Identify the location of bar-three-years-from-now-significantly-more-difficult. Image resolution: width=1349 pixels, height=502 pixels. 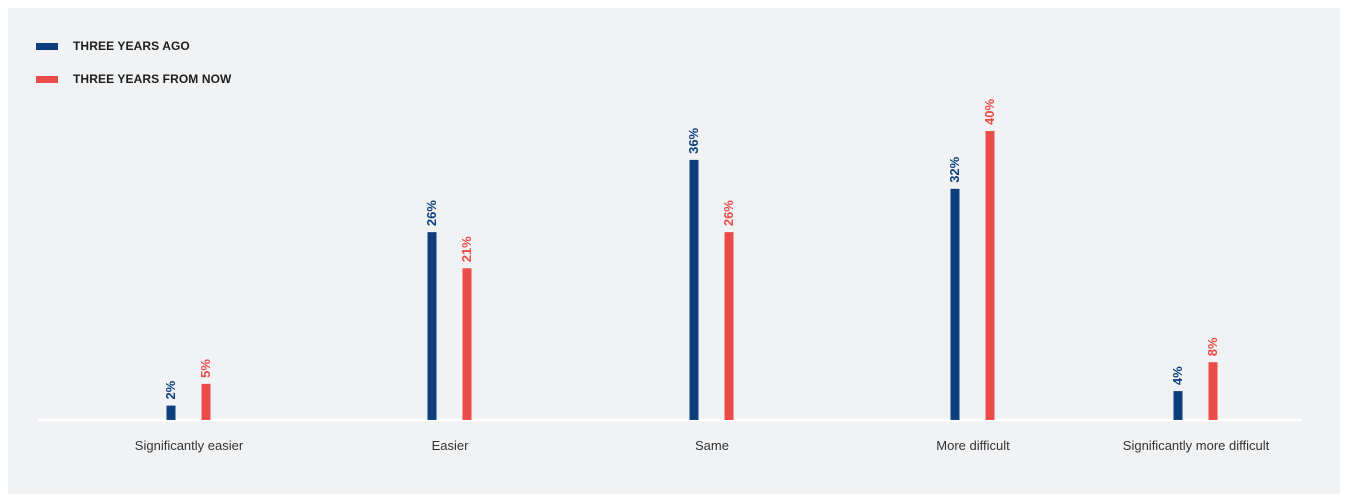
(1213, 391).